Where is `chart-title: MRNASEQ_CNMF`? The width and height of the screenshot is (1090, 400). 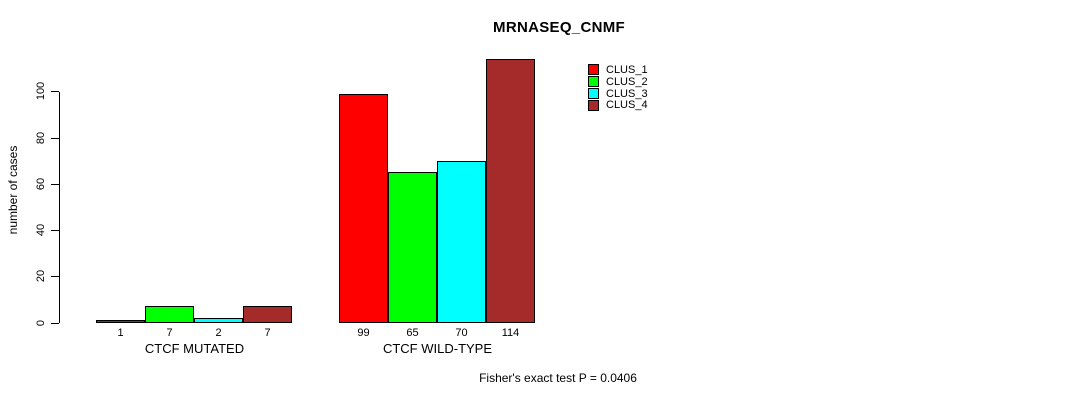 chart-title: MRNASEQ_CNMF is located at coordinates (559, 27).